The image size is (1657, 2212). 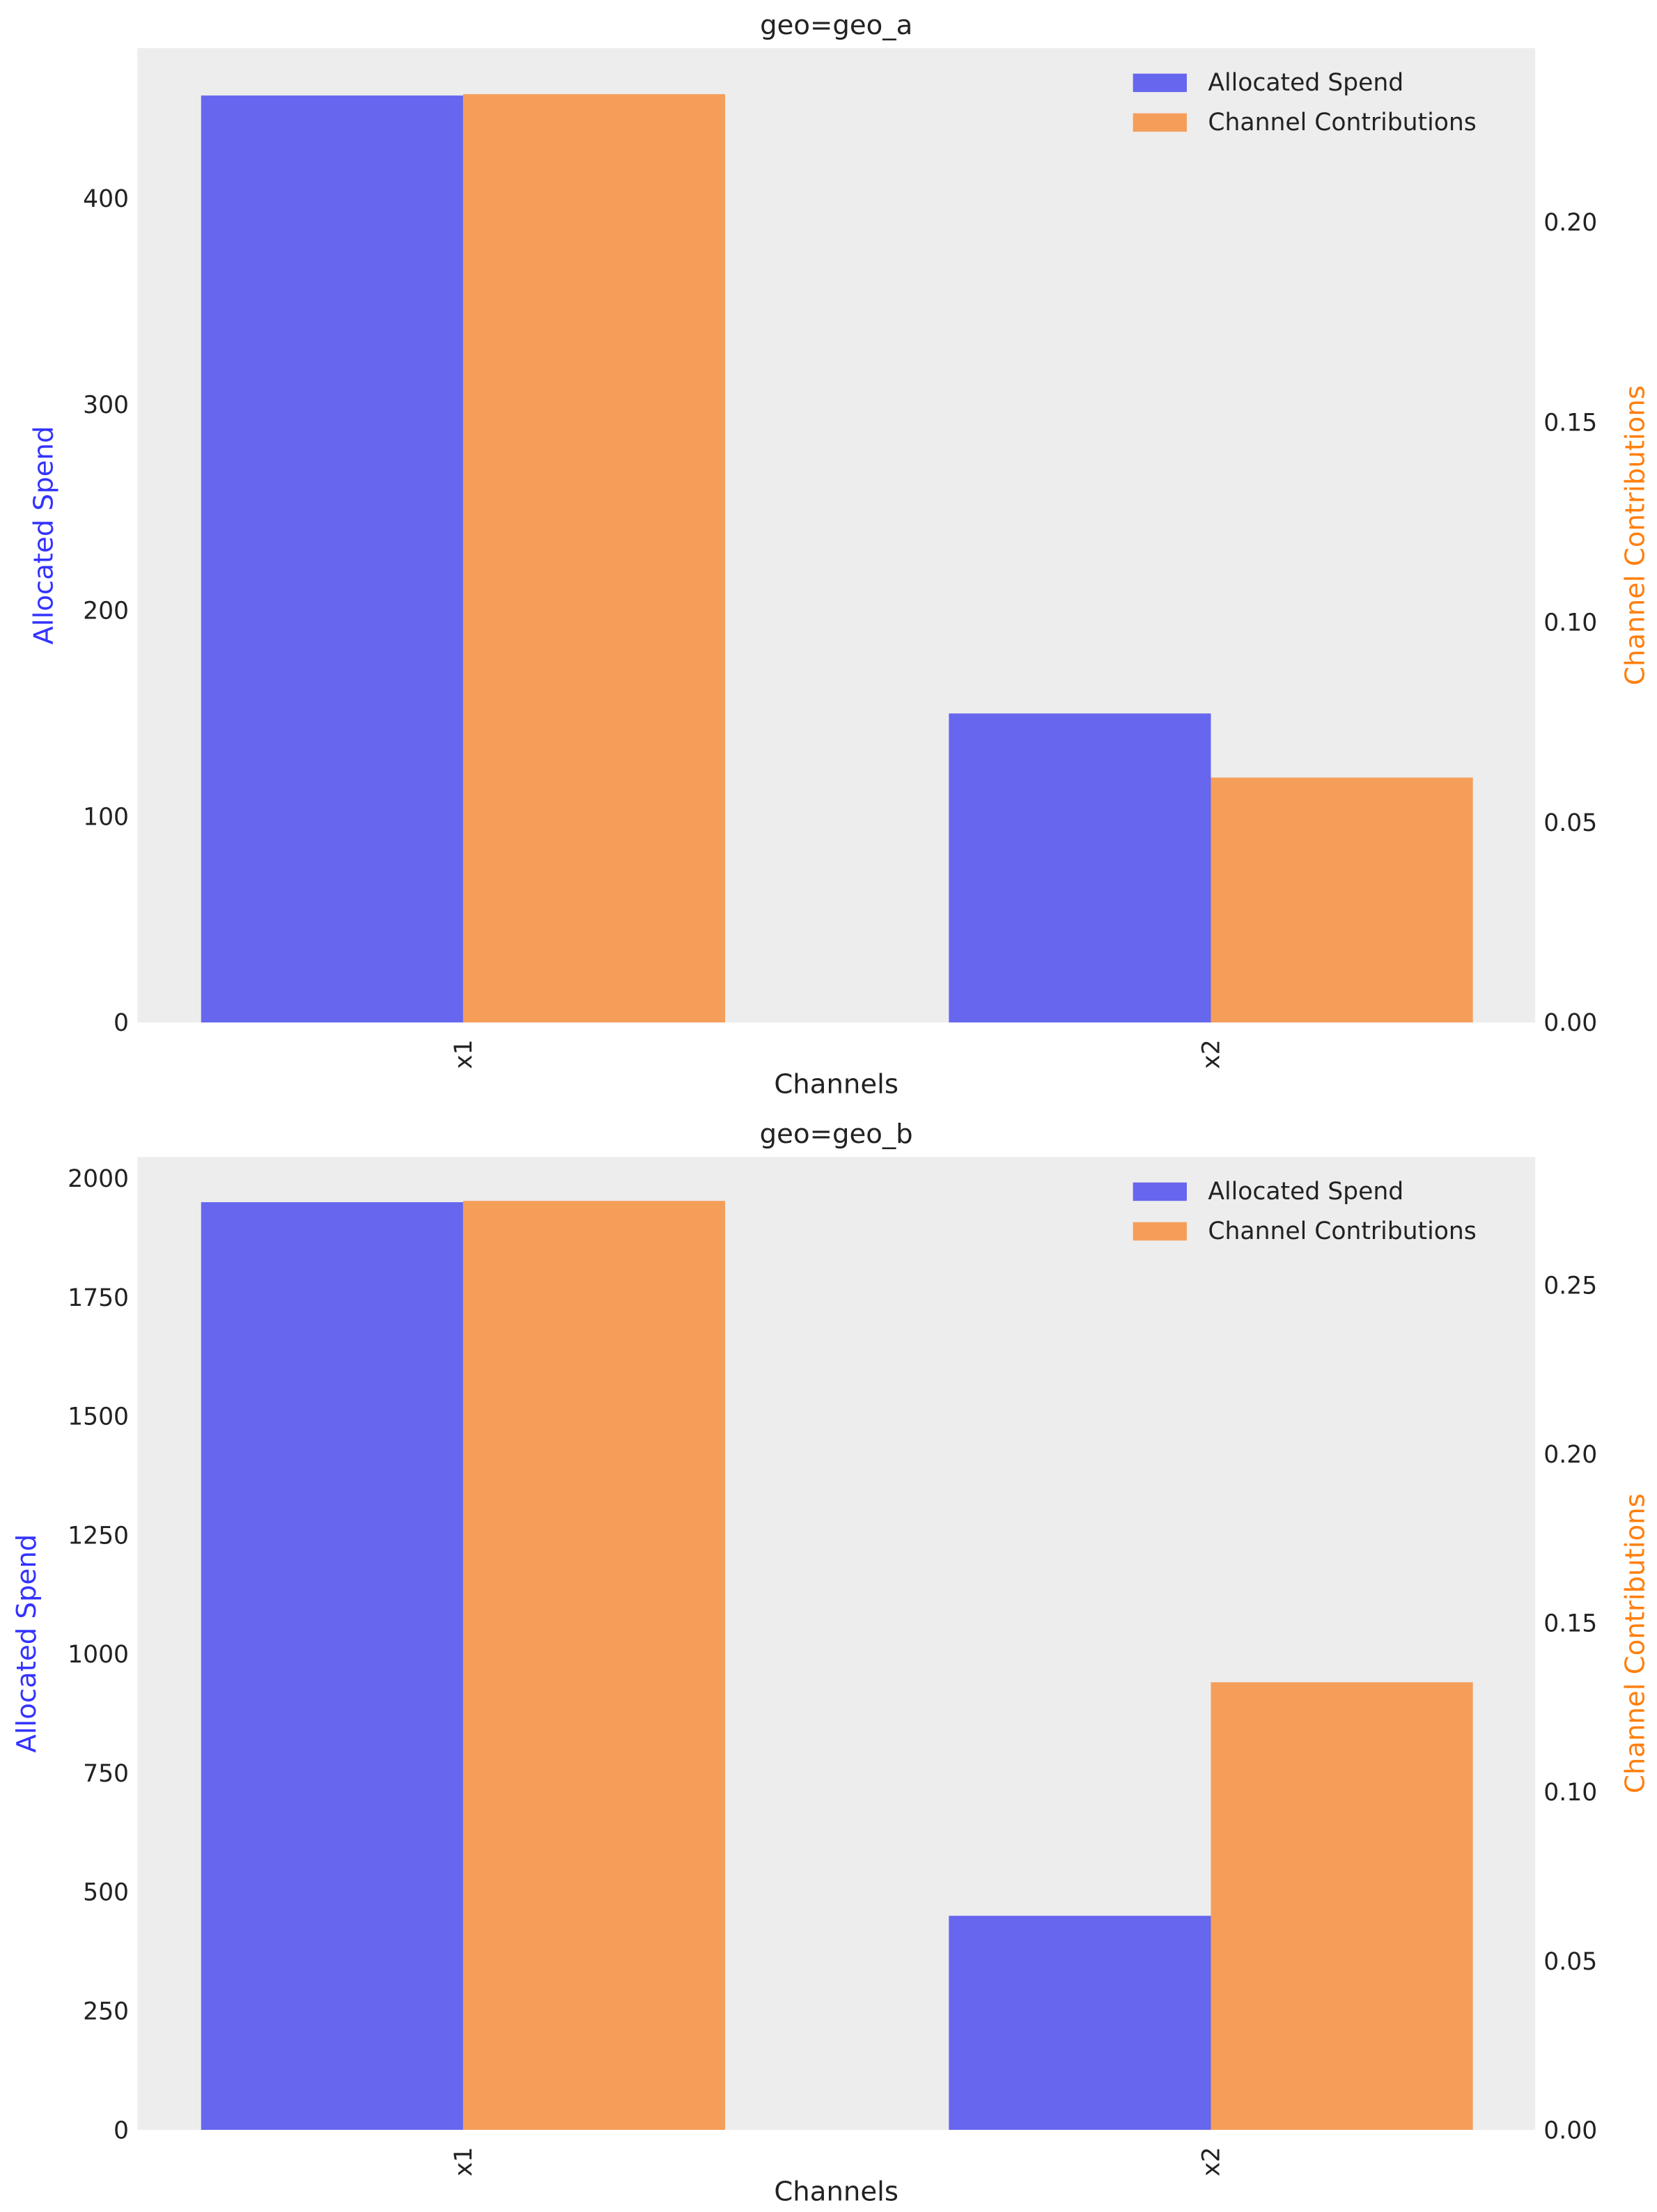 What do you see at coordinates (836, 26) in the screenshot?
I see `chart-title: geo=geo_a` at bounding box center [836, 26].